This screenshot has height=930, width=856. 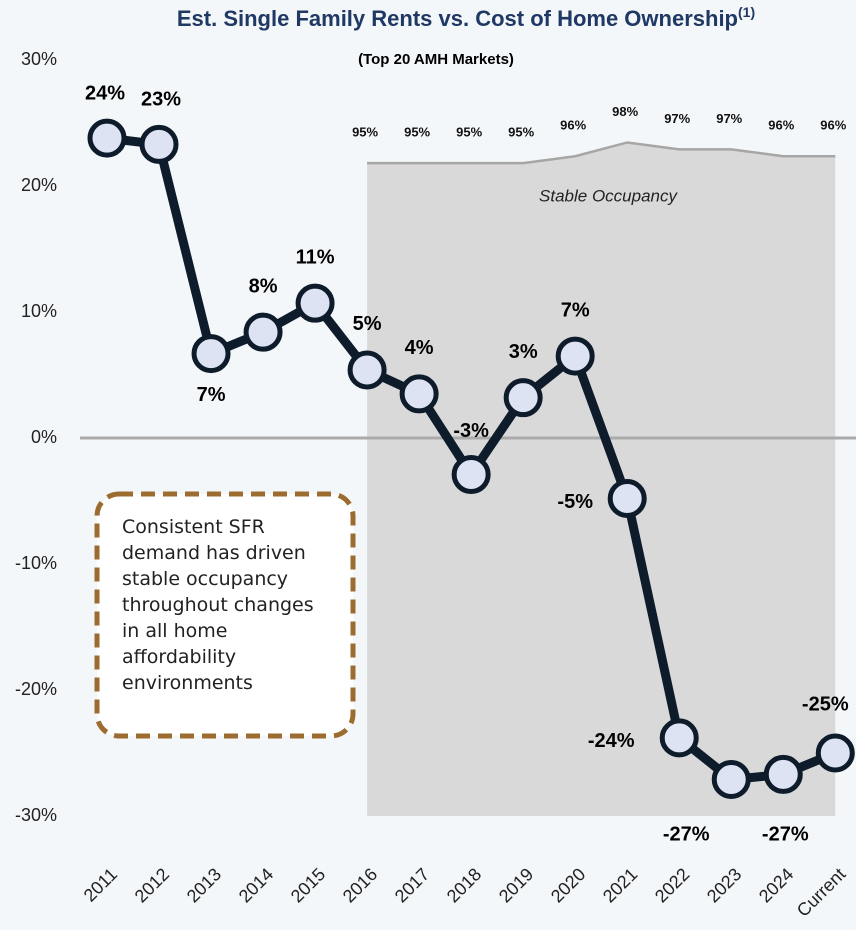 I want to click on y-tick-label: 0%, so click(x=44, y=437).